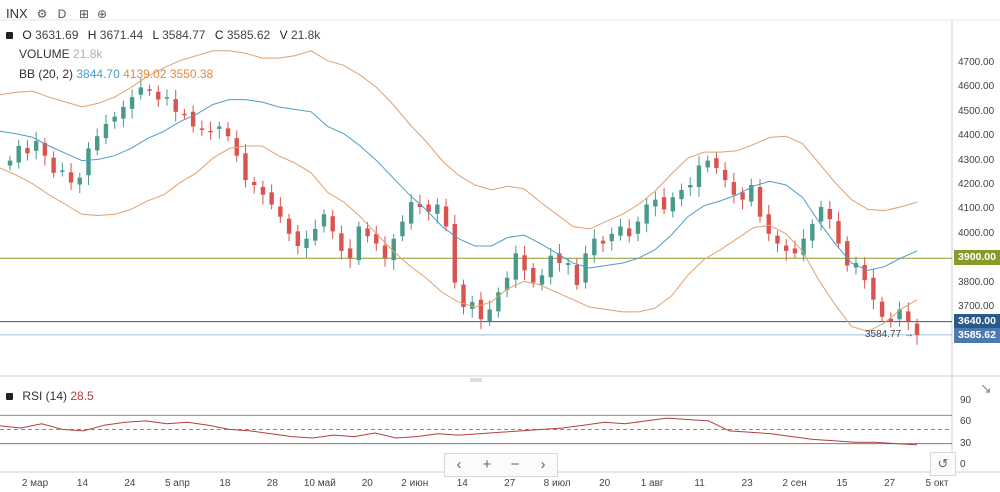 This screenshot has height=492, width=1000. I want to click on rsi-line, so click(459, 431).